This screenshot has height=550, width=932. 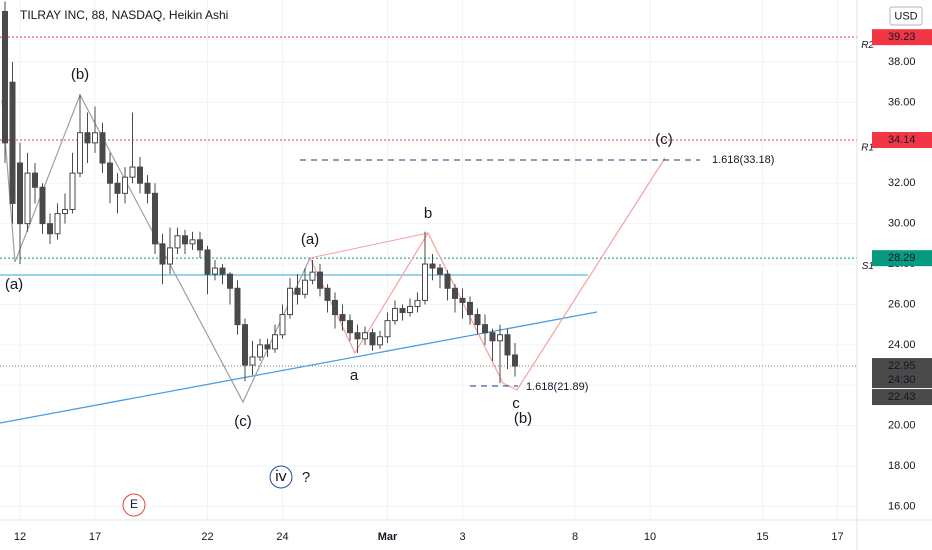 What do you see at coordinates (902, 102) in the screenshot?
I see `y-tick-label: 36.00` at bounding box center [902, 102].